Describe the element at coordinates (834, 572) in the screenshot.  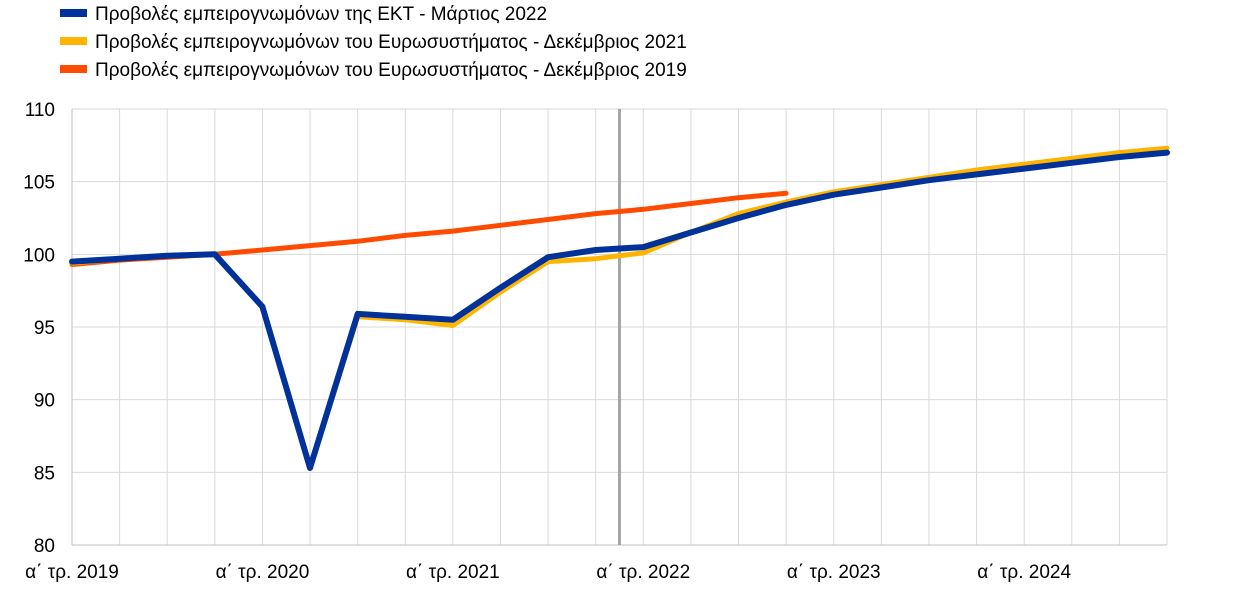
I see `x-tick-label: α΄ τρ. 2023` at that location.